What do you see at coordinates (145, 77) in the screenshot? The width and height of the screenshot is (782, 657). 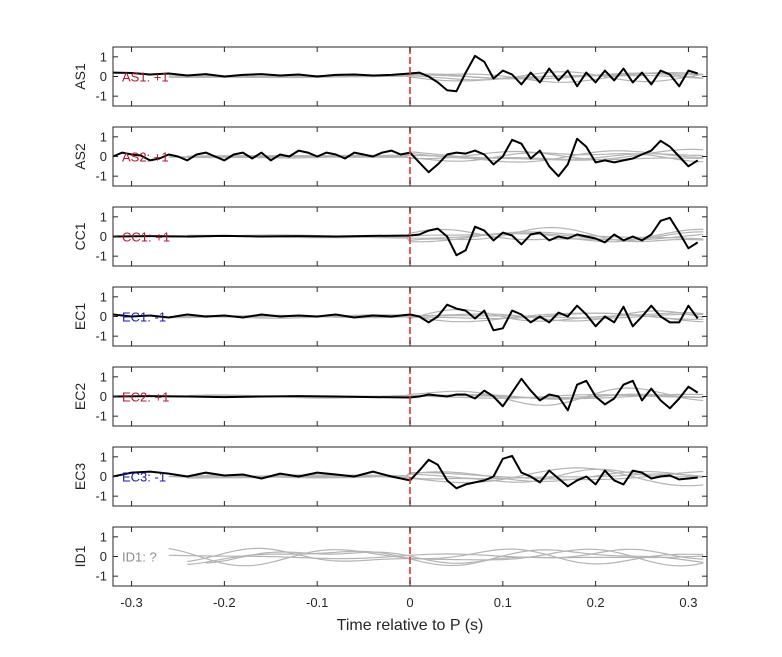 I see `polarity-annotation: AS1: +1` at bounding box center [145, 77].